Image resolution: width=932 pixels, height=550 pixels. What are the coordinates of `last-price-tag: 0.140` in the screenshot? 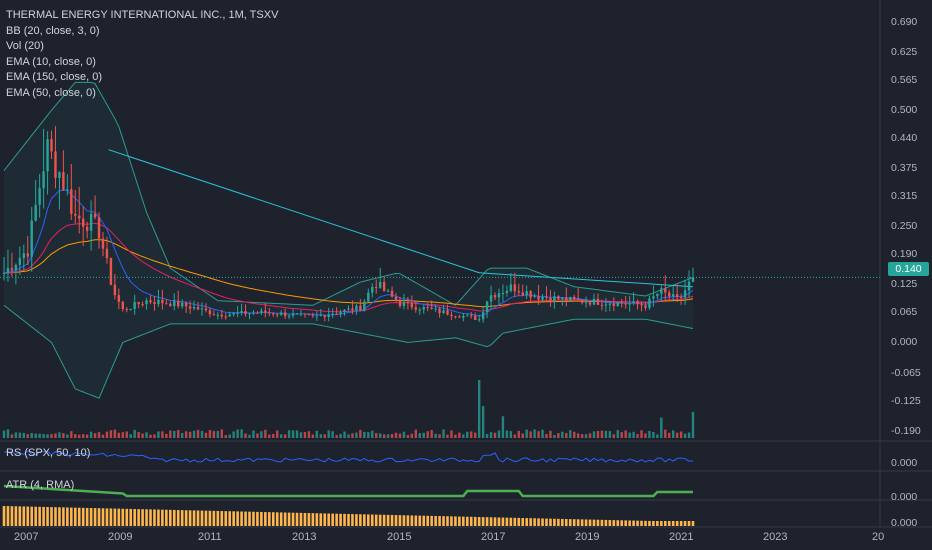 It's located at (908, 269).